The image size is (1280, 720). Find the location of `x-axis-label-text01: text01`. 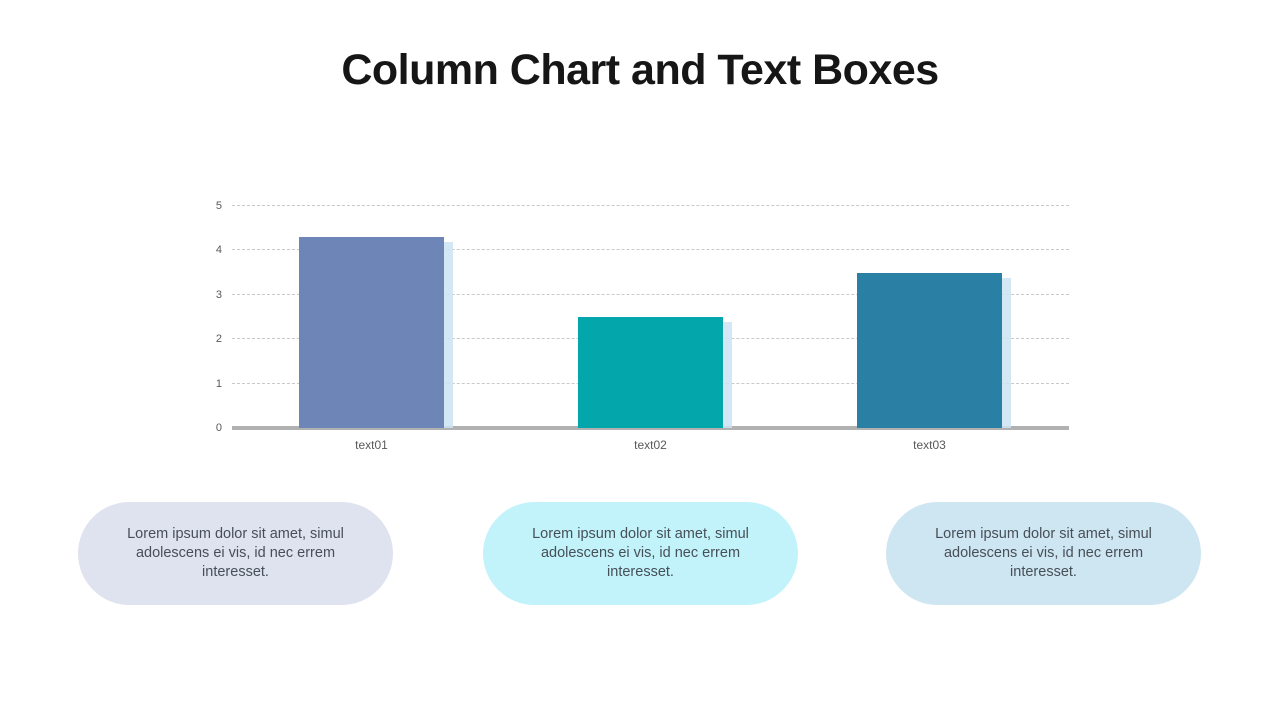

x-axis-label-text01: text01 is located at coordinates (371, 445).